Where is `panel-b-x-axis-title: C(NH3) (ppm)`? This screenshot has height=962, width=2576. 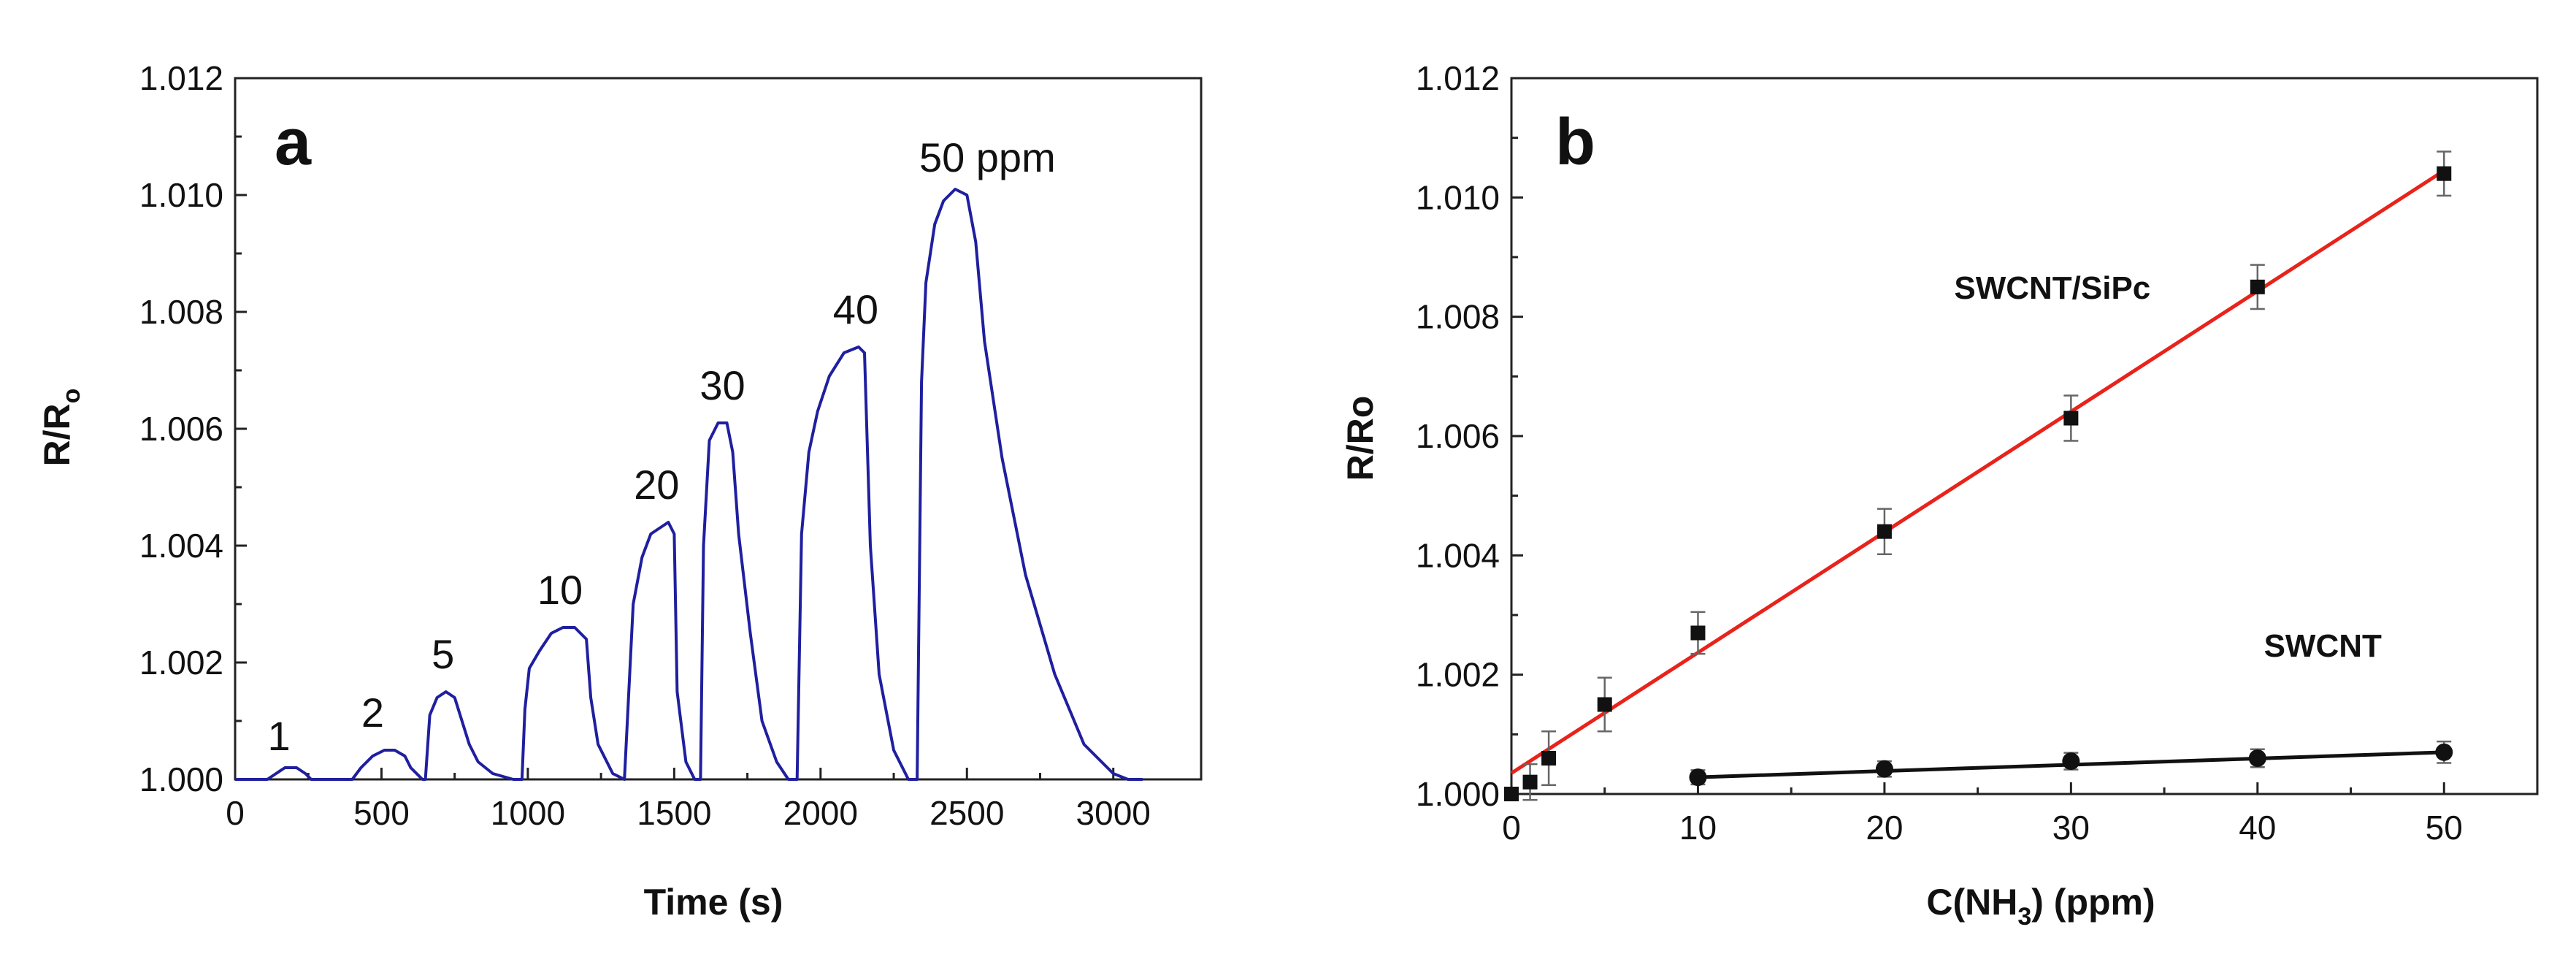
panel-b-x-axis-title: C(NH3) (ppm) is located at coordinates (2040, 906).